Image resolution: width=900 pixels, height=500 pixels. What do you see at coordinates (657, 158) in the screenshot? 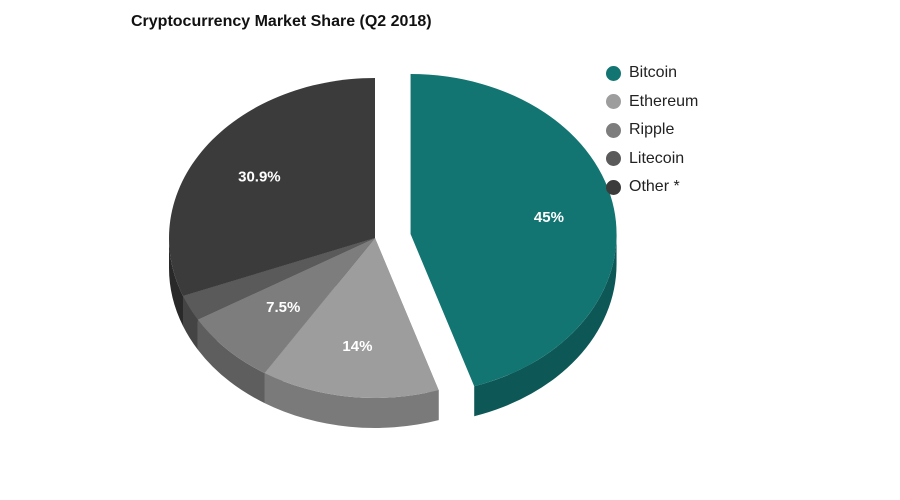
I see `legend-label: Litecoin` at bounding box center [657, 158].